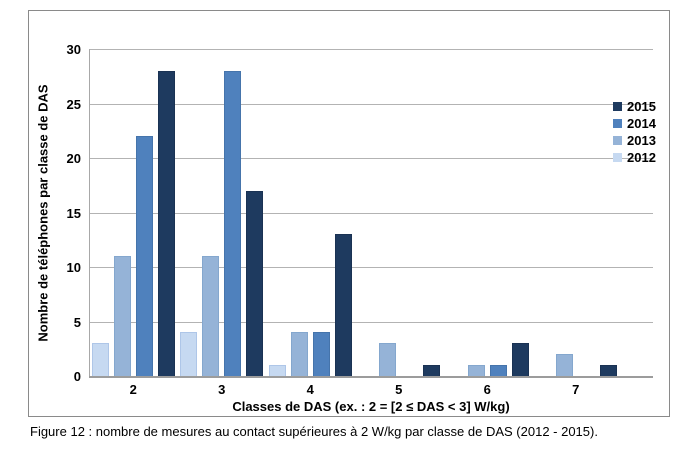 This screenshot has width=699, height=449. What do you see at coordinates (77, 376) in the screenshot?
I see `y-tick-0: 0` at bounding box center [77, 376].